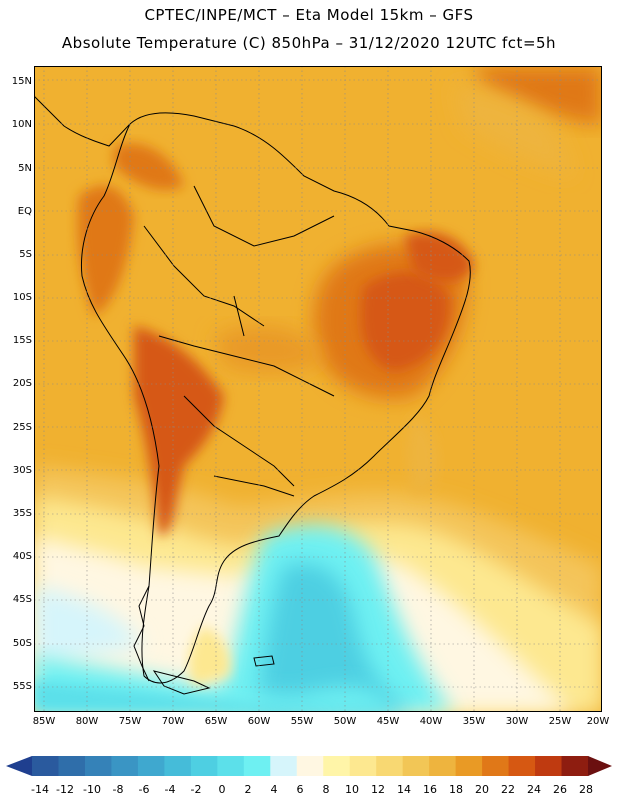 The width and height of the screenshot is (618, 800). What do you see at coordinates (216, 721) in the screenshot?
I see `lon-label: 65W` at bounding box center [216, 721].